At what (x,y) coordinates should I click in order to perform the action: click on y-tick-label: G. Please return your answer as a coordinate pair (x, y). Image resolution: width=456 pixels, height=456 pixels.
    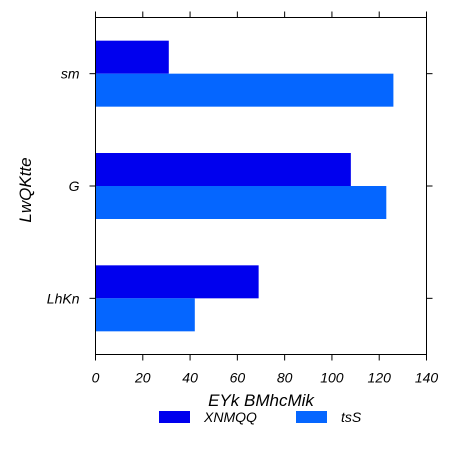
    Looking at the image, I should click on (74, 186).